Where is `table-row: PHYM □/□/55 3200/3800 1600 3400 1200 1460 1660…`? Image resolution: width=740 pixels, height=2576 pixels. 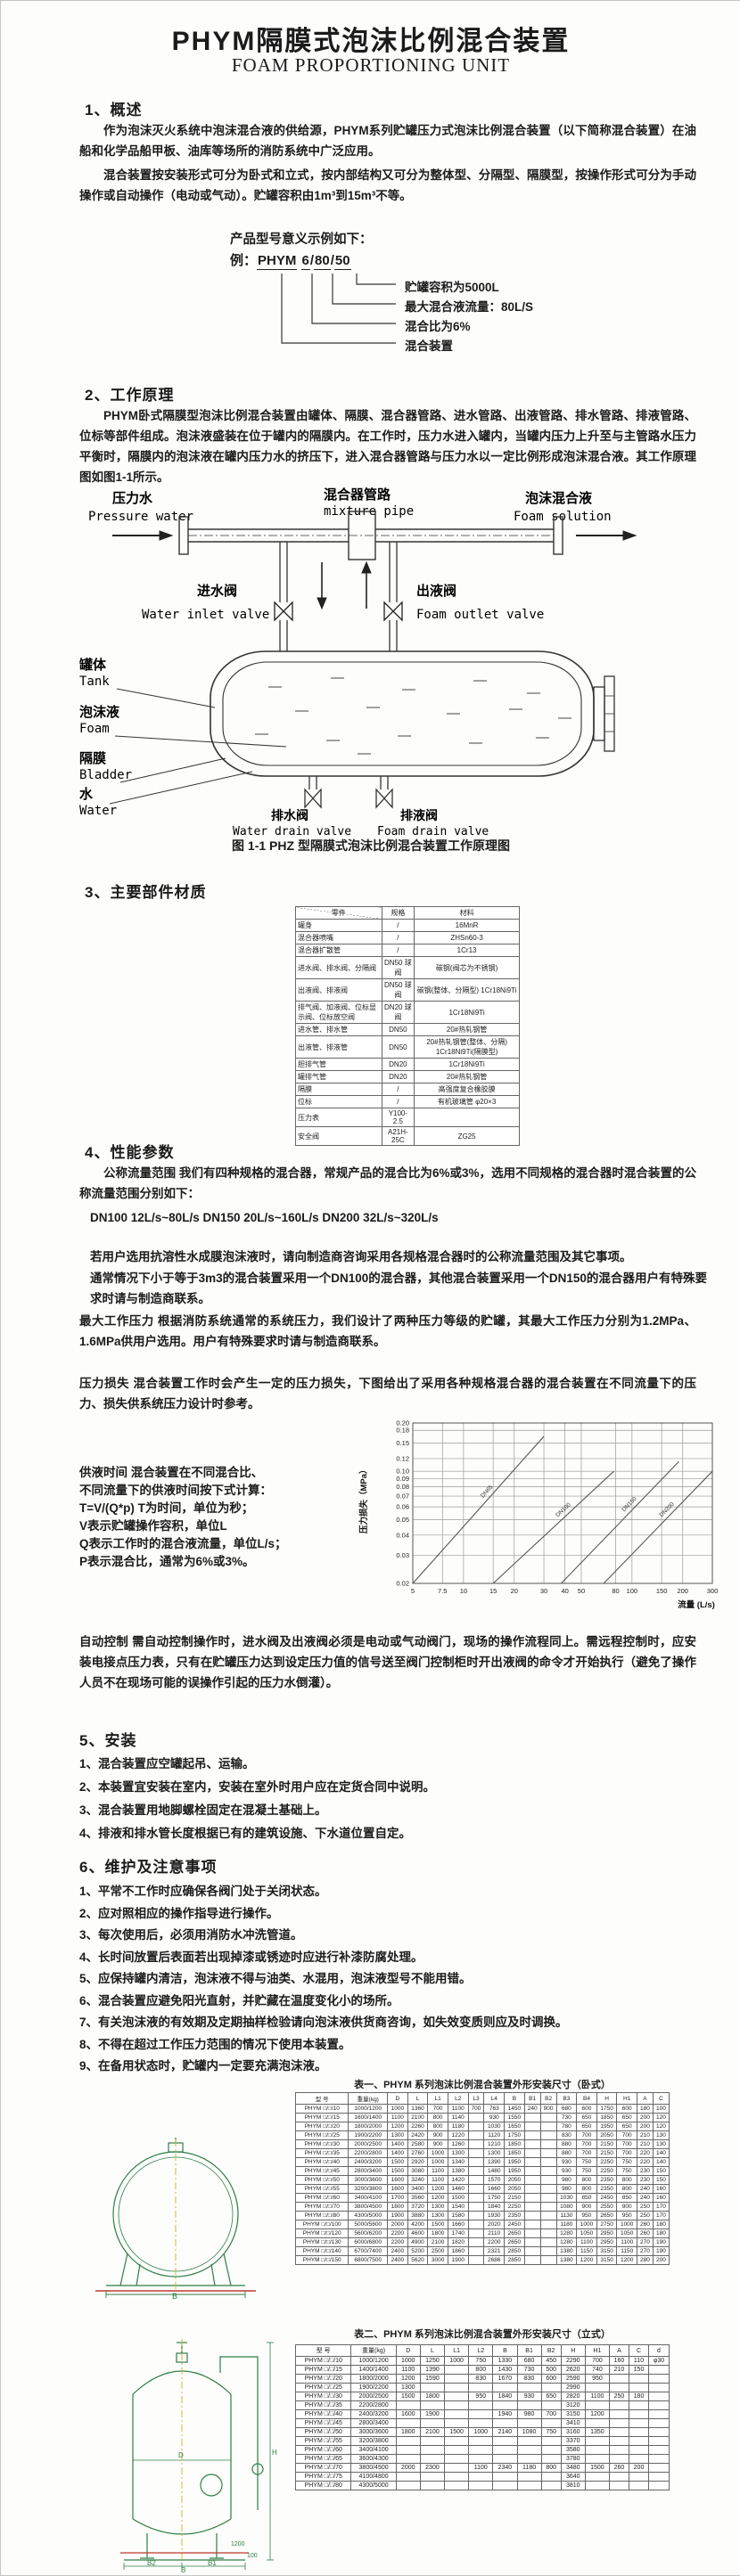 table-row: PHYM □/□/55 3200/3800 1600 3400 1200 1460 1660… is located at coordinates (482, 2189).